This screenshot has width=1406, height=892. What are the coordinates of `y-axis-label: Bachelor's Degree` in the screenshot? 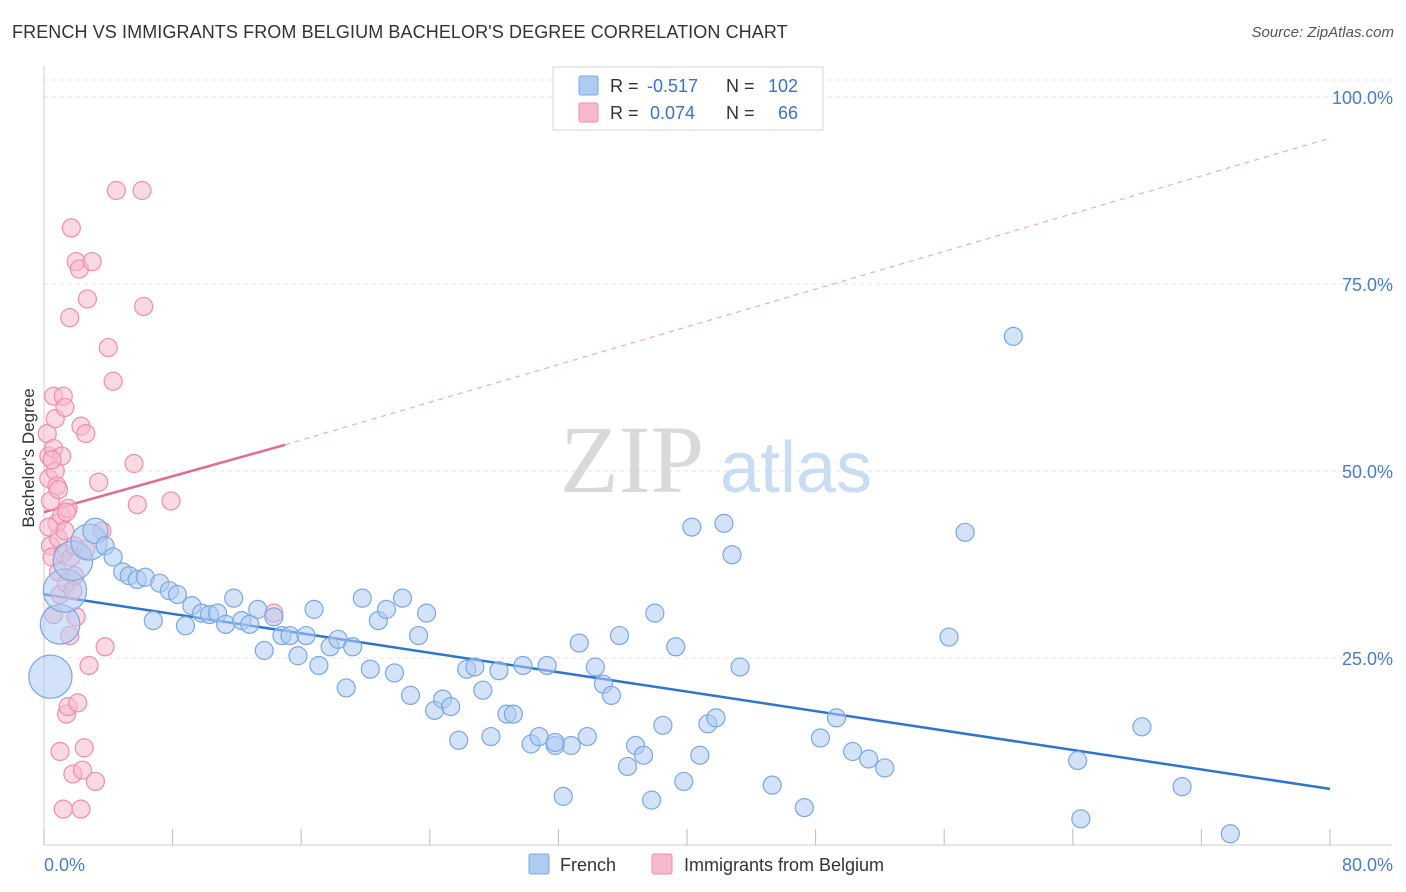 It's located at (28, 457).